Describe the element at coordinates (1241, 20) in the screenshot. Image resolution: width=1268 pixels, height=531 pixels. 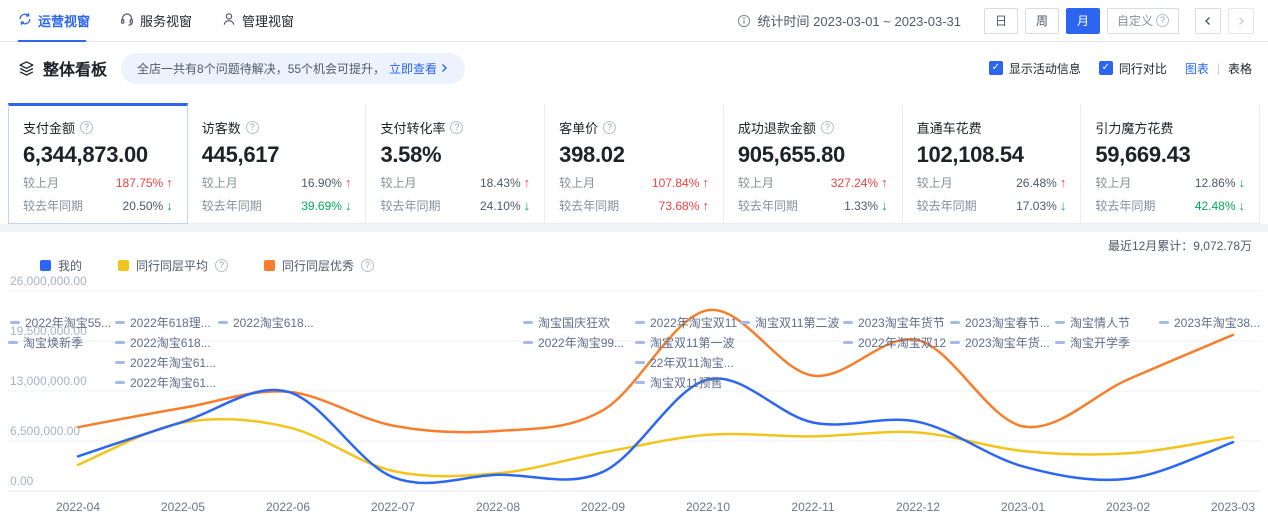
I see `next-period-button` at that location.